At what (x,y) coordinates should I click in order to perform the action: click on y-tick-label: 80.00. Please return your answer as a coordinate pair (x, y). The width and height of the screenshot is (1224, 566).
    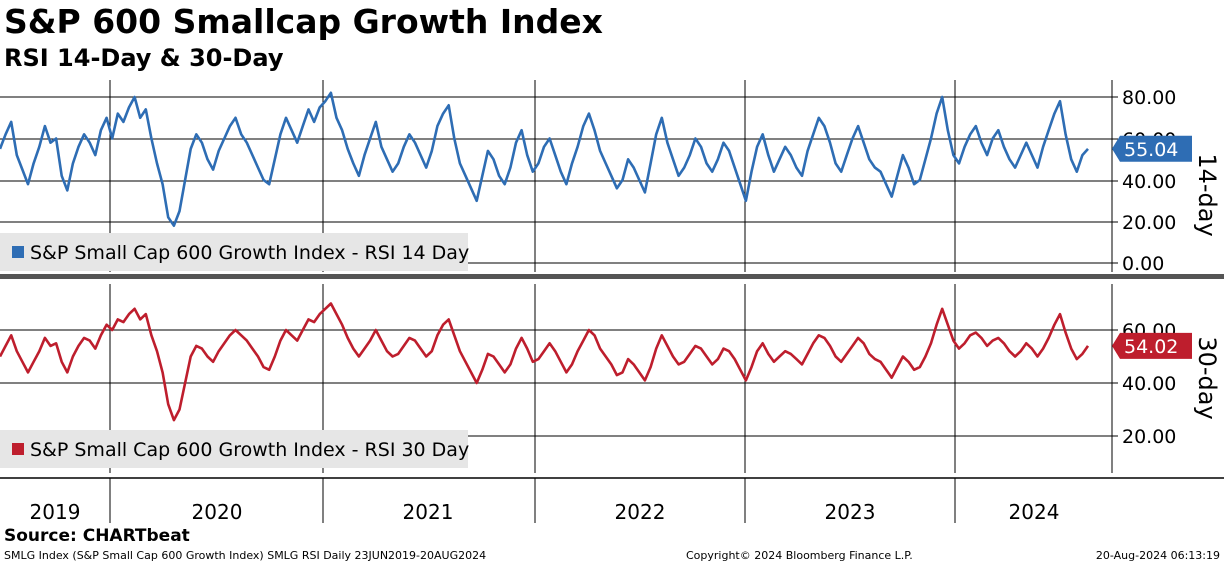
    Looking at the image, I should click on (1149, 98).